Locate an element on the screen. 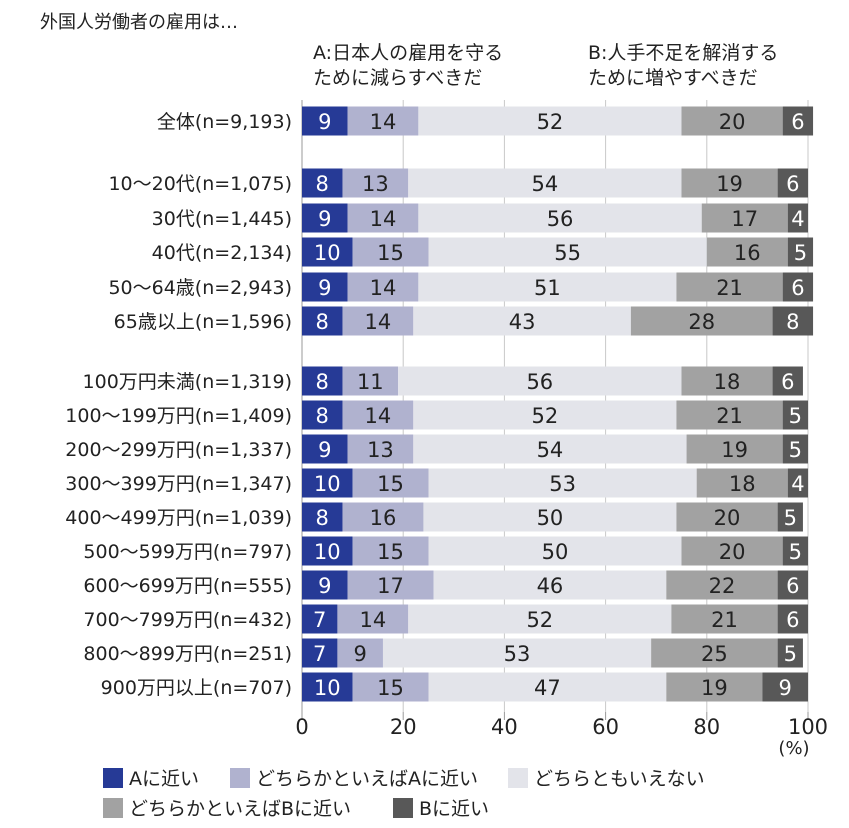 This screenshot has height=828, width=849. data-label: 13 is located at coordinates (375, 184).